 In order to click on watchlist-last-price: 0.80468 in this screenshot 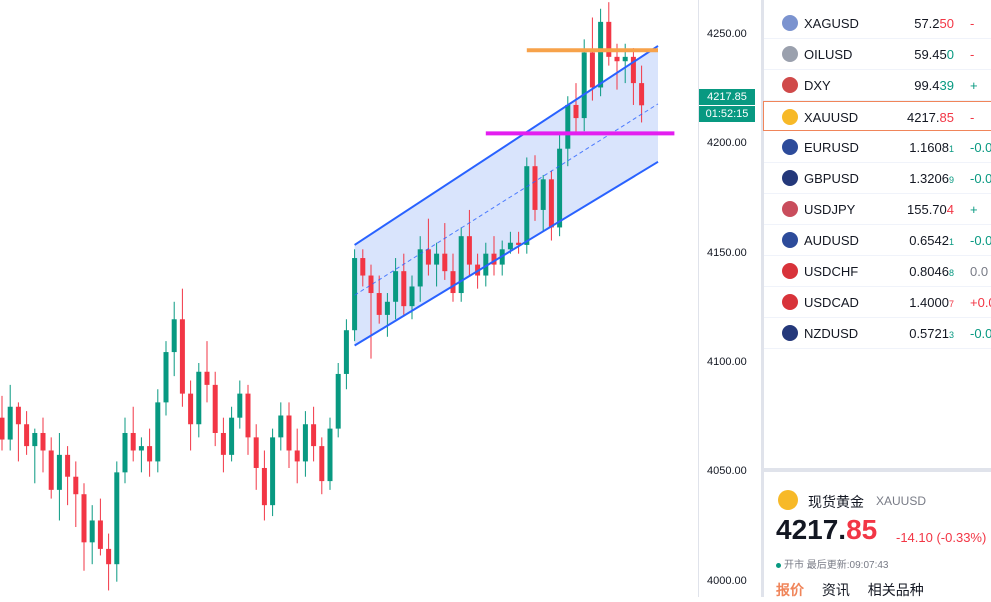, I will do `click(919, 271)`.